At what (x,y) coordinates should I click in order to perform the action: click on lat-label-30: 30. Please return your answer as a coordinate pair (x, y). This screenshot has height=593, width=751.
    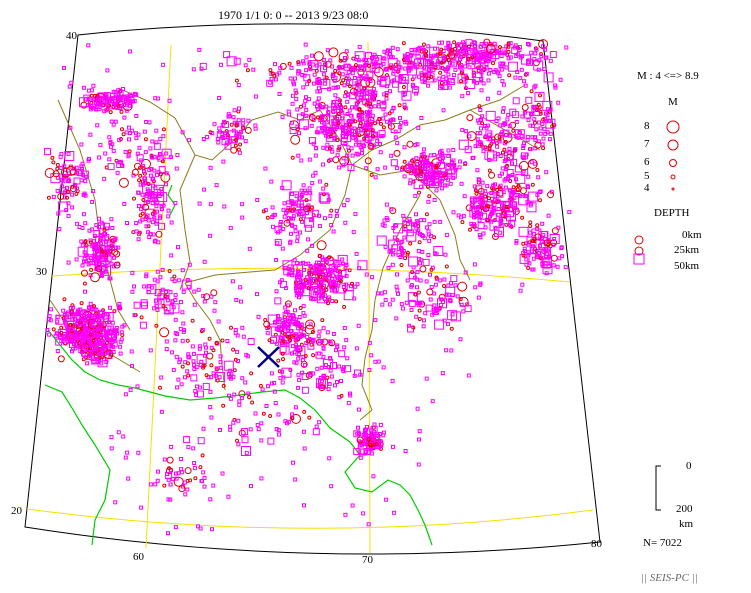
    Looking at the image, I should click on (41, 272).